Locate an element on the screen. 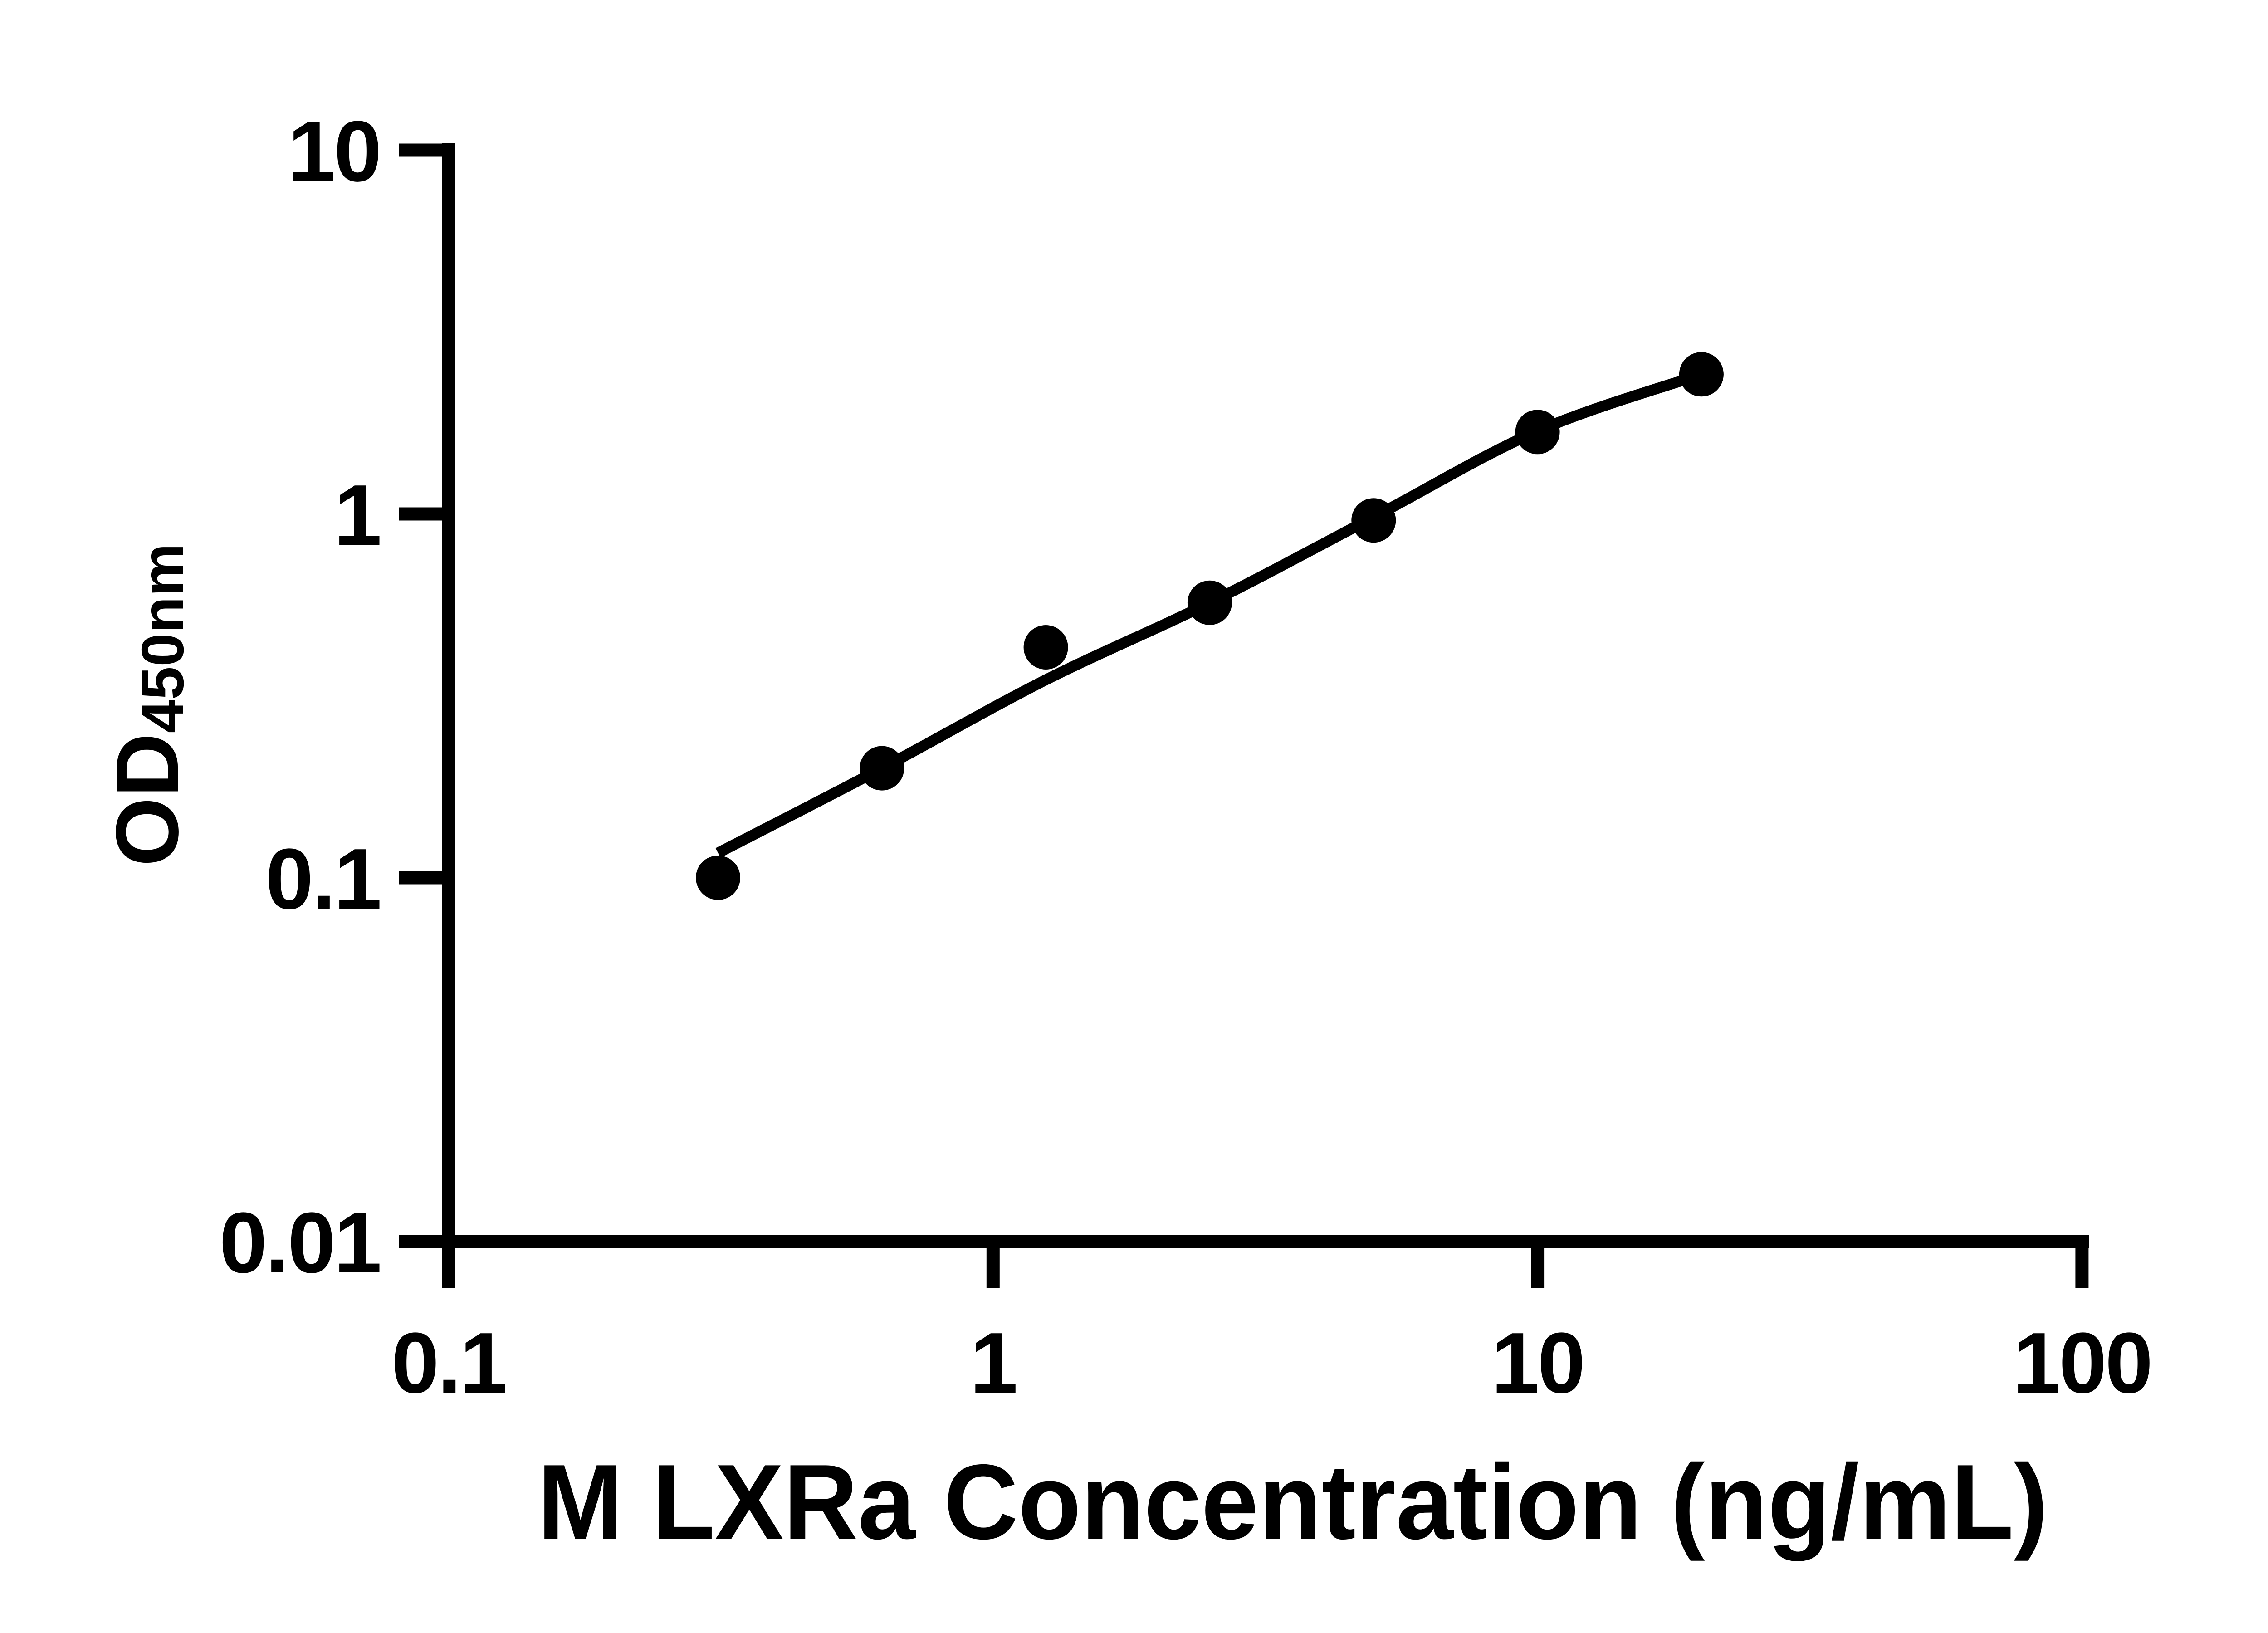 This screenshot has width=2268, height=1633. x-tick-label: 1 is located at coordinates (993, 1363).